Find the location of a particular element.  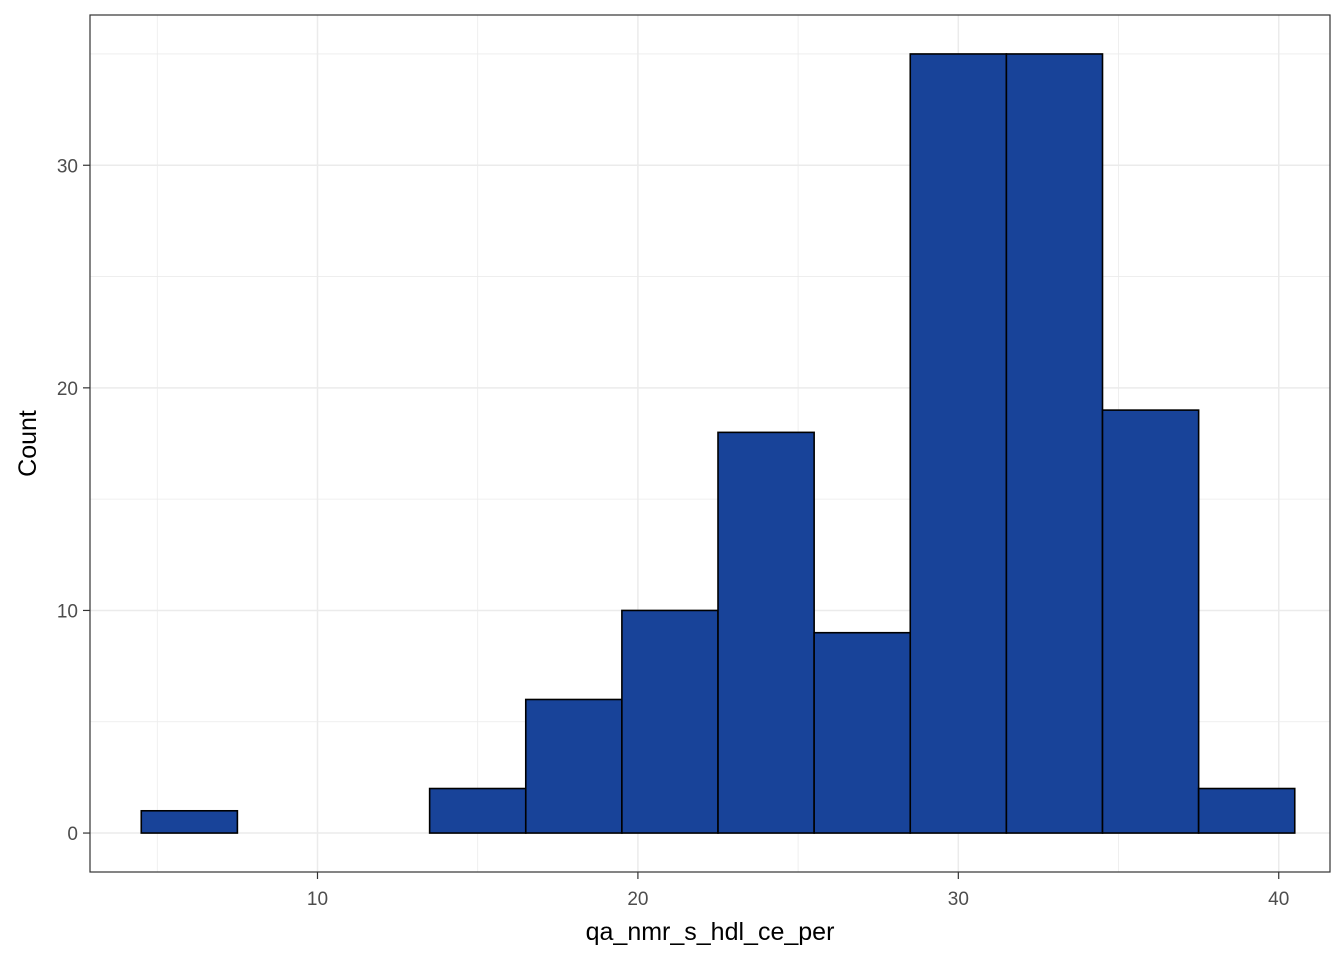

x-tick-label: 10 is located at coordinates (317, 899).